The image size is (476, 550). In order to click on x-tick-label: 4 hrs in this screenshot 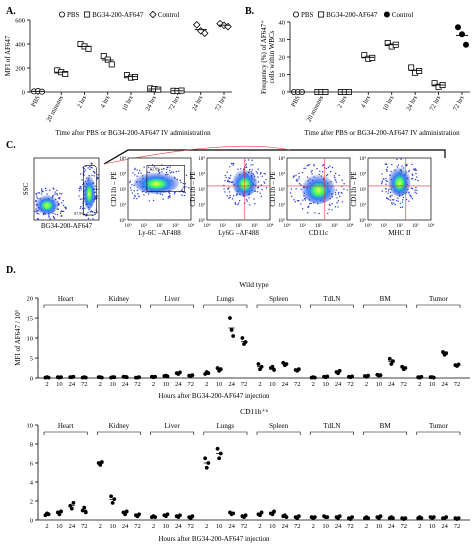, I will do `click(105, 101)`.